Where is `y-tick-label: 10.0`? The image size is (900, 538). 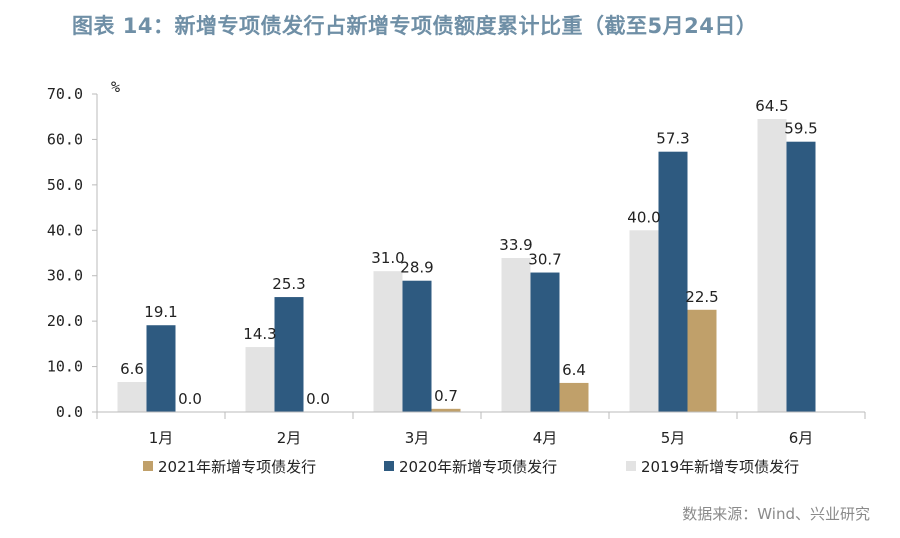
y-tick-label: 10.0 is located at coordinates (65, 367).